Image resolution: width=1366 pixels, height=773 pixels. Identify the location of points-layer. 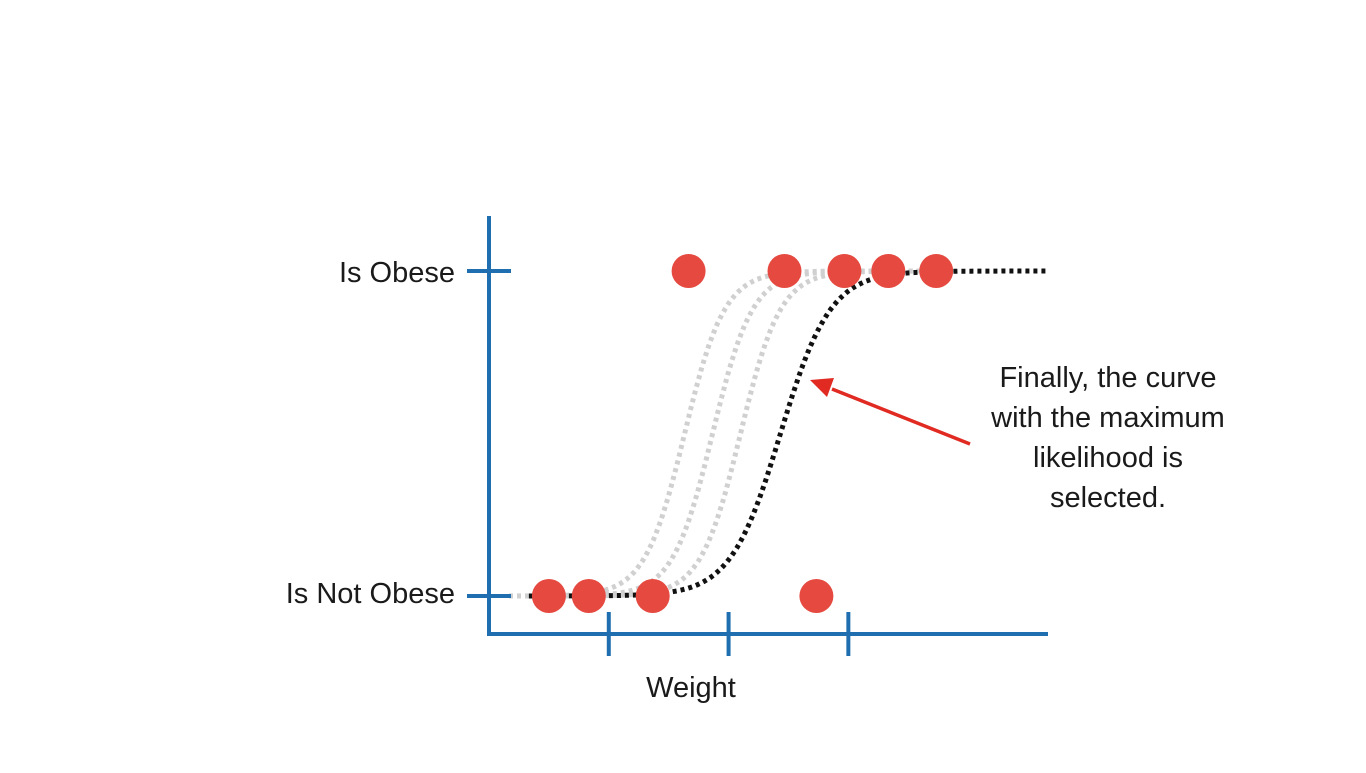
(742, 433).